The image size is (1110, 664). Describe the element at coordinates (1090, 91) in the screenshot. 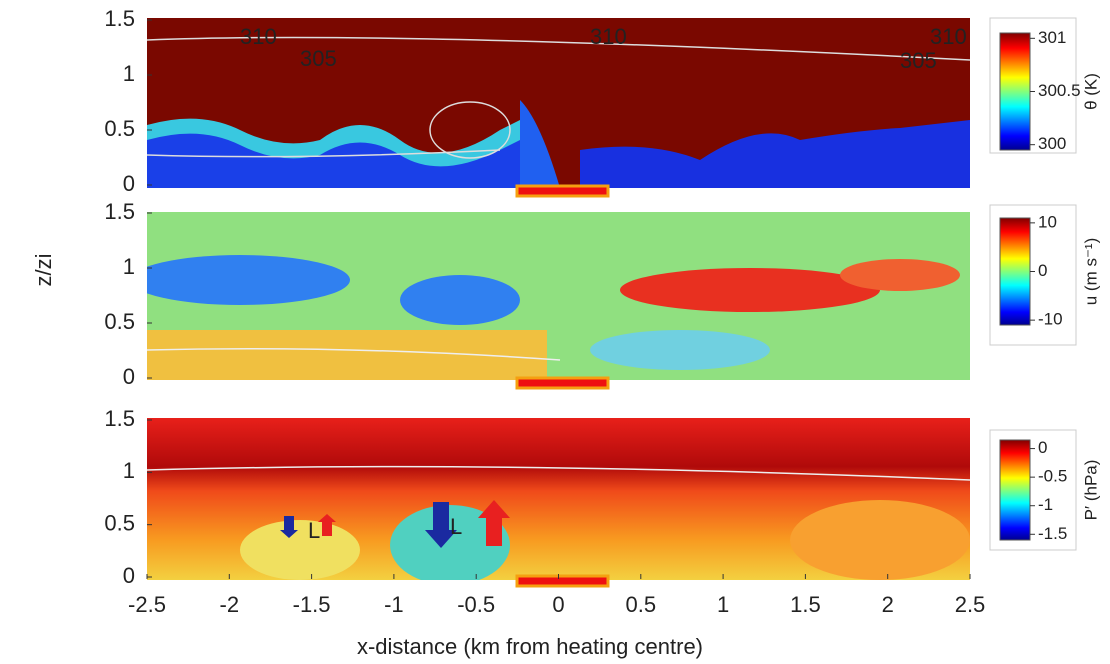

I see `colorbar-label: θ (K)` at that location.